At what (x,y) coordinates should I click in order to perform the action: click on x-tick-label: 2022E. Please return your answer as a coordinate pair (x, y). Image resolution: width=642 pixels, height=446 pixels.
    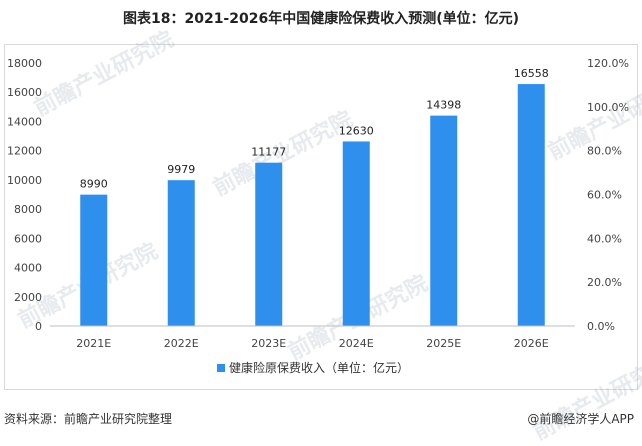
    Looking at the image, I should click on (181, 343).